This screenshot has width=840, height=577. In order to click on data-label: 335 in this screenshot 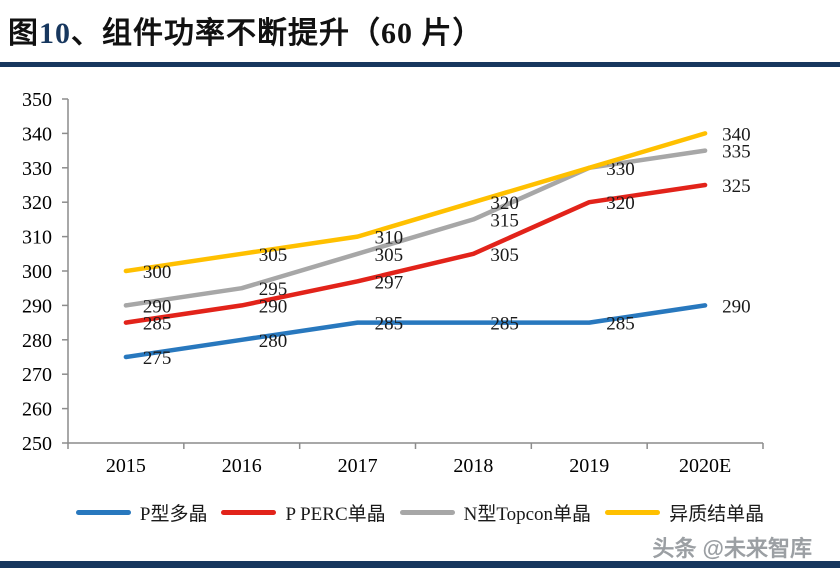, I will do `click(736, 152)`.